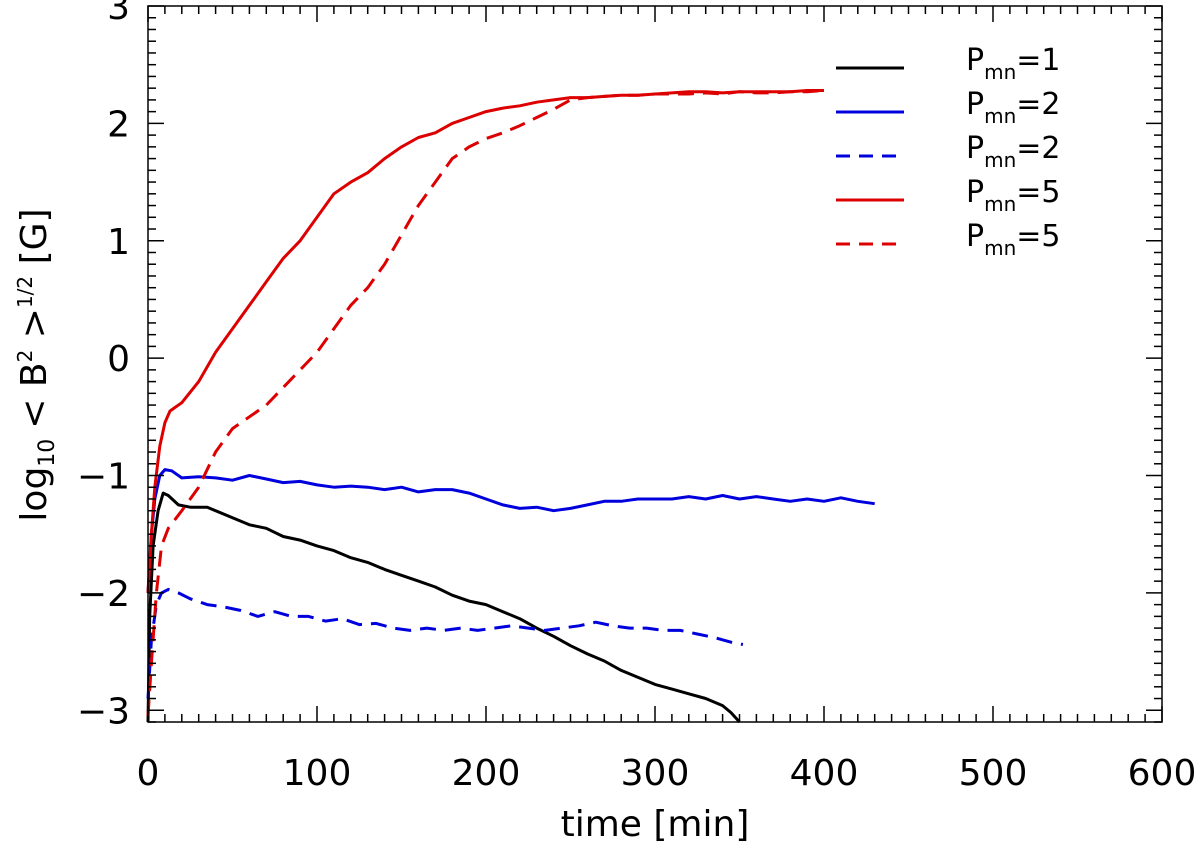 This screenshot has width=1200, height=849. What do you see at coordinates (34, 494) in the screenshot?
I see `y-axis-title-log: log` at bounding box center [34, 494].